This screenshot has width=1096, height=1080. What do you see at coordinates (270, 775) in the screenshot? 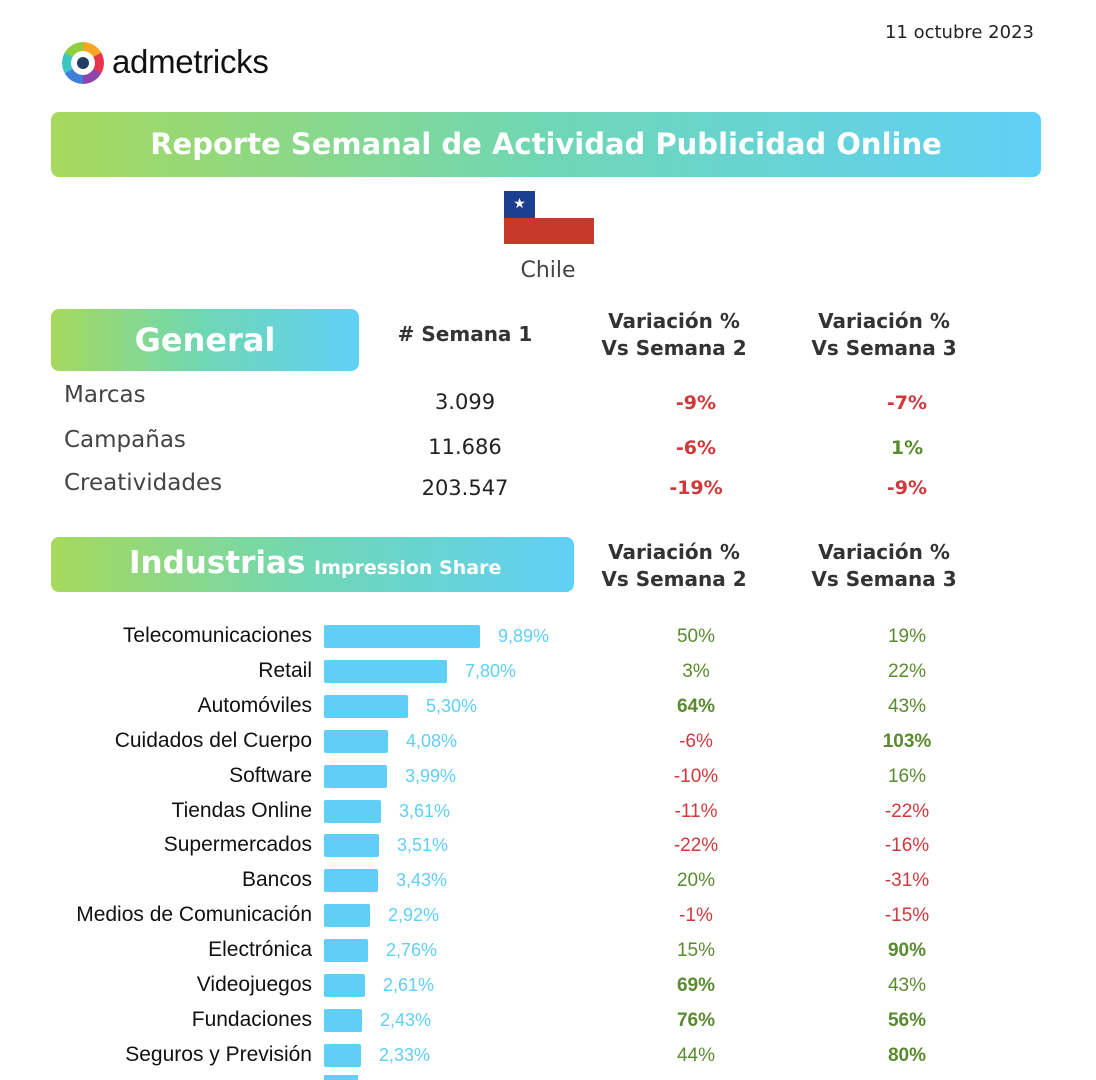
I see `industry-label: Software` at bounding box center [270, 775].